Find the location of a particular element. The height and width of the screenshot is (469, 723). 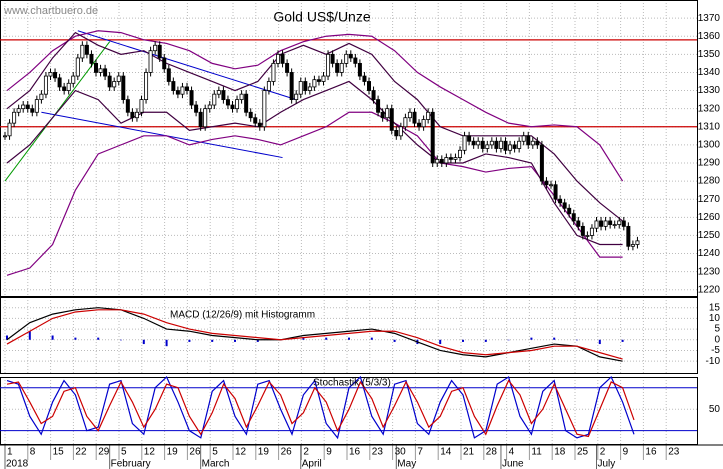

y-tick-label: 1330 is located at coordinates (709, 90).